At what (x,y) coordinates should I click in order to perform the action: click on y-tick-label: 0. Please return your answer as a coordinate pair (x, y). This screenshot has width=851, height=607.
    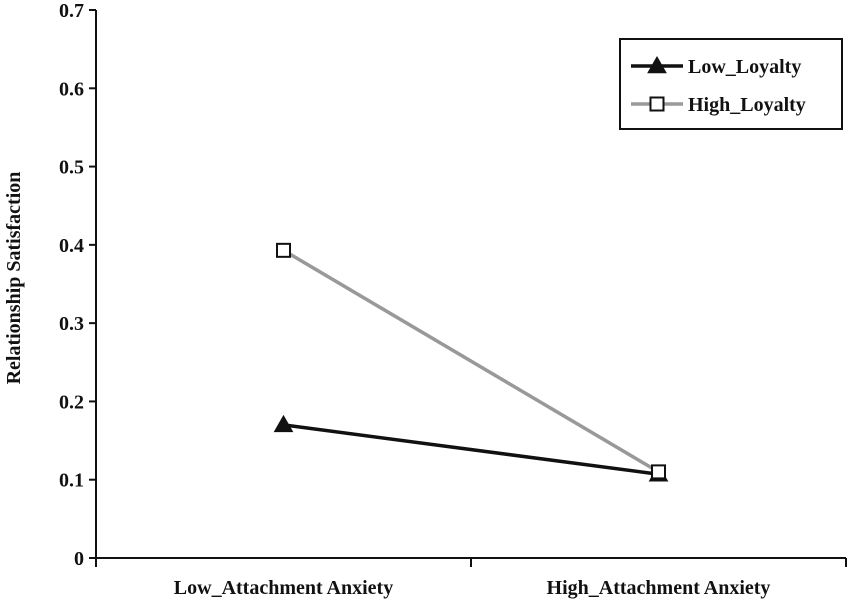
    Looking at the image, I should click on (79, 559).